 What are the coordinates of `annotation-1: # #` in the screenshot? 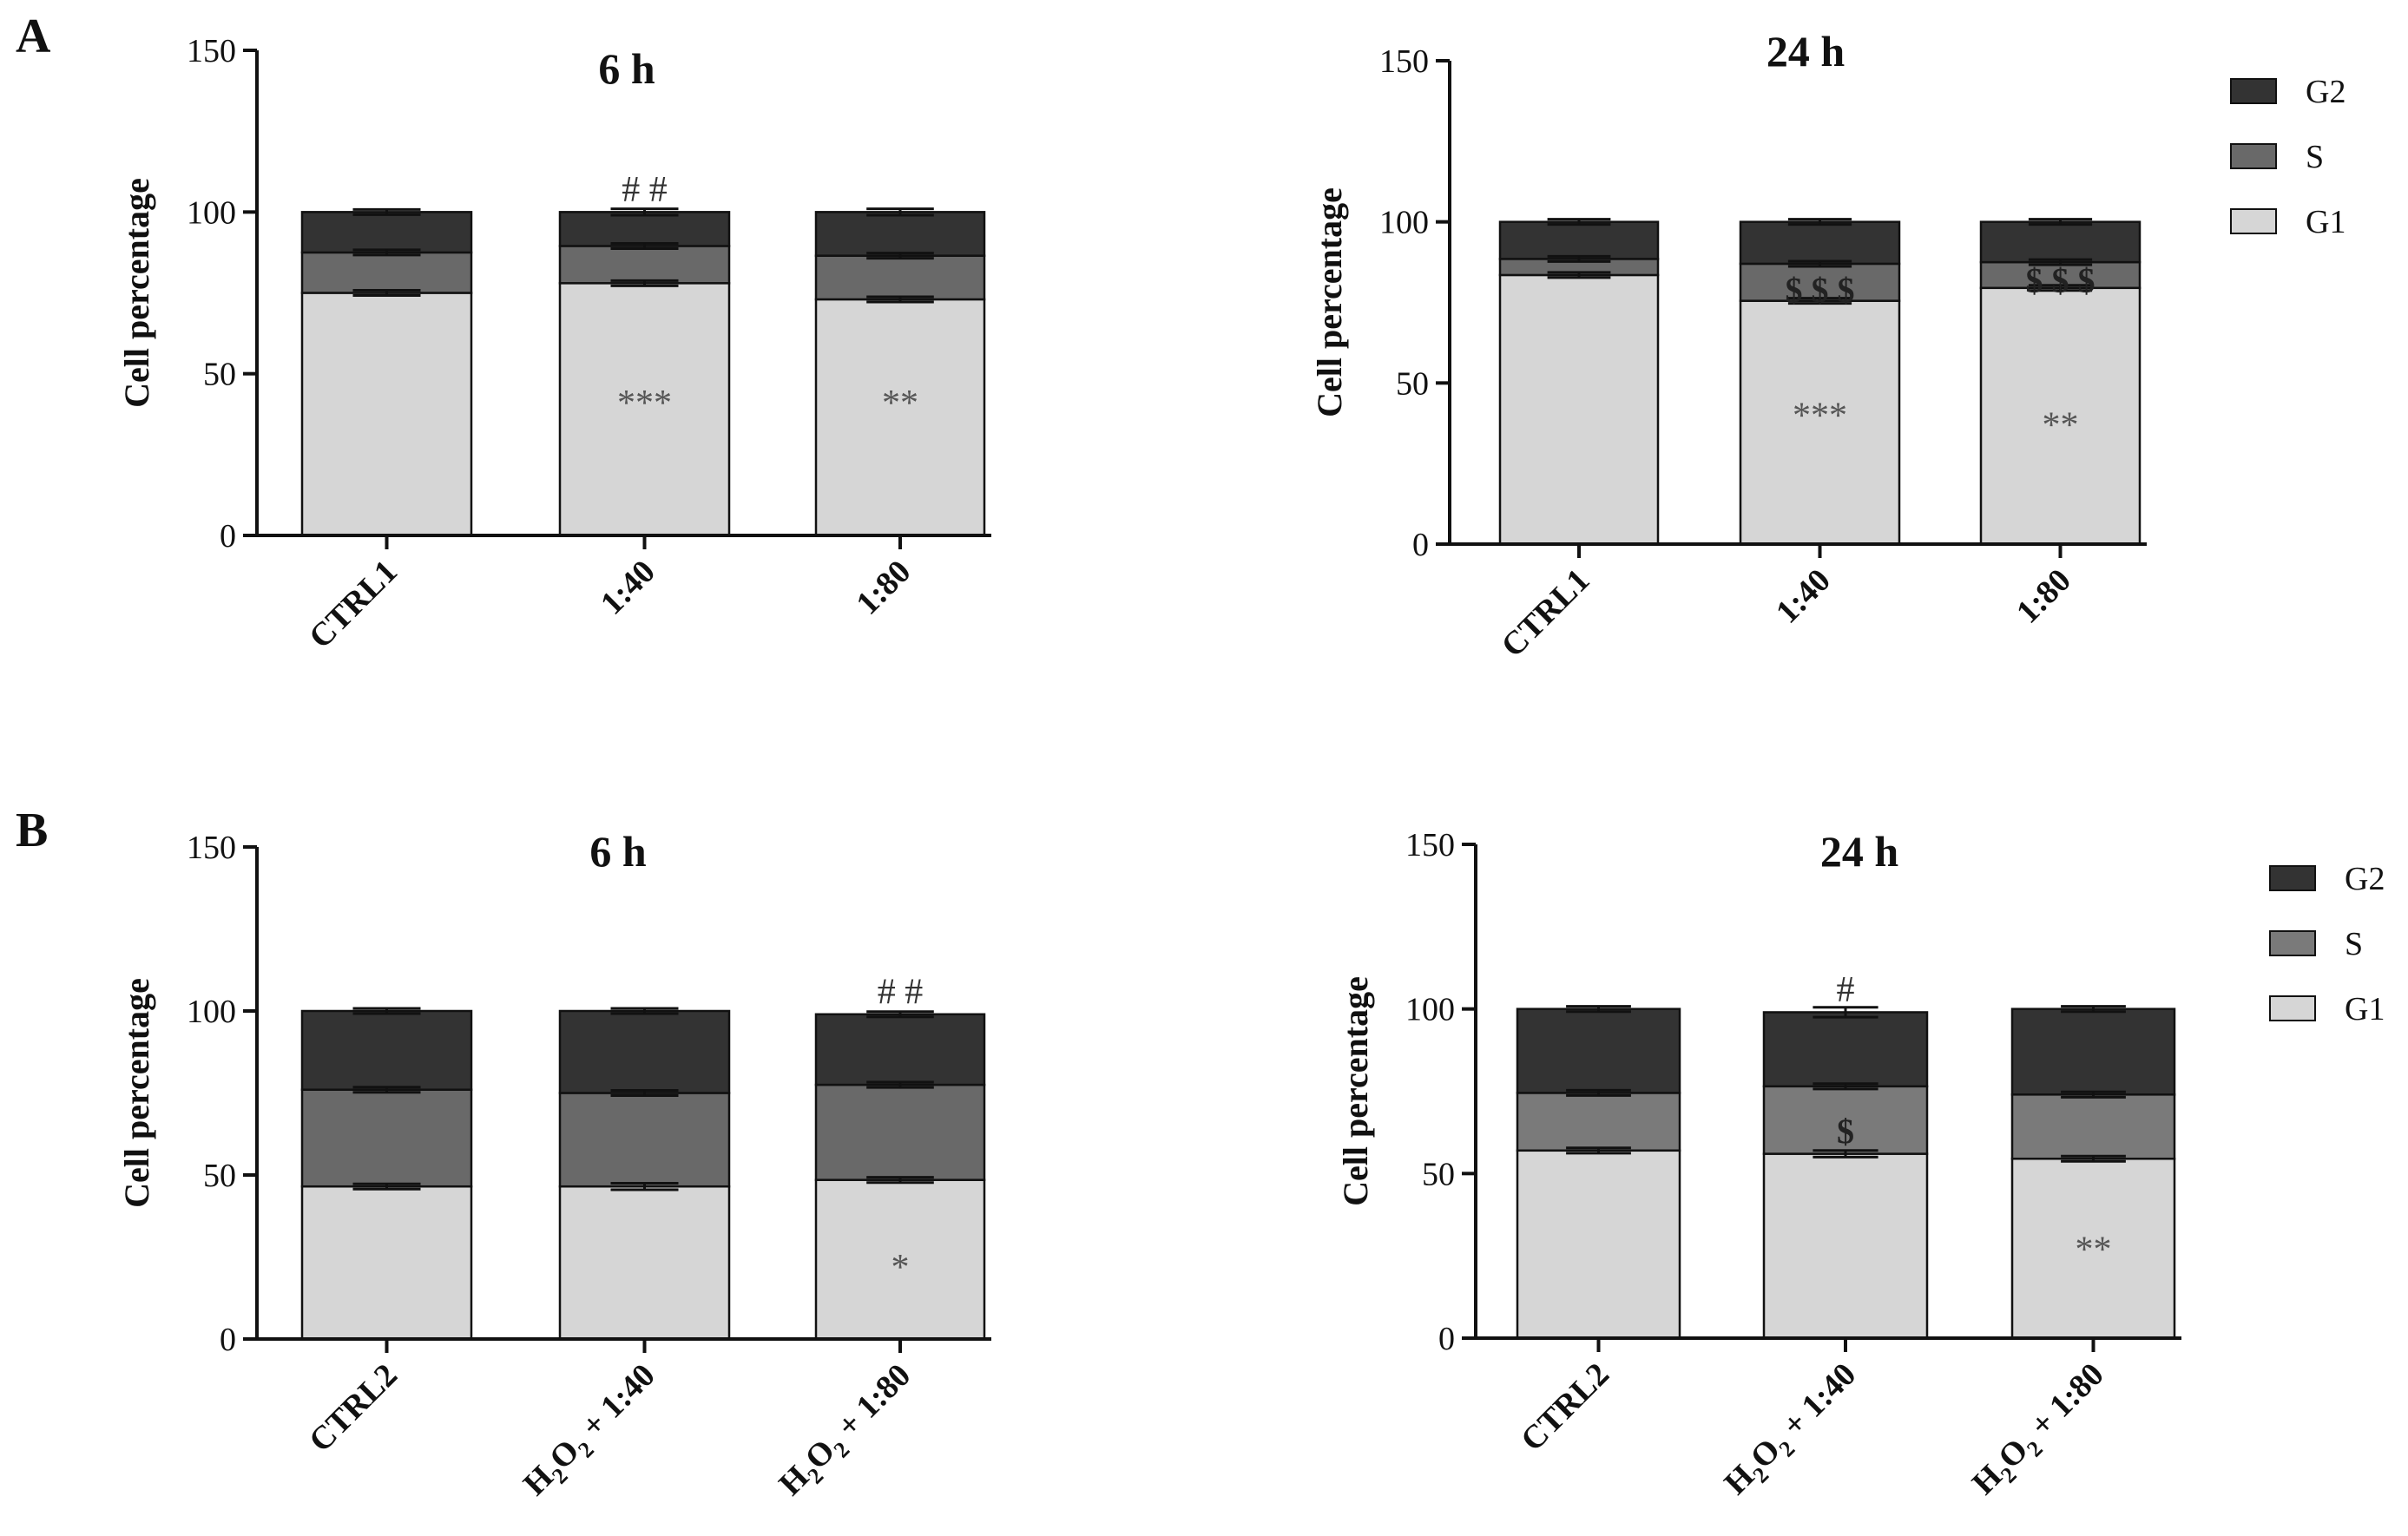 It's located at (901, 992).